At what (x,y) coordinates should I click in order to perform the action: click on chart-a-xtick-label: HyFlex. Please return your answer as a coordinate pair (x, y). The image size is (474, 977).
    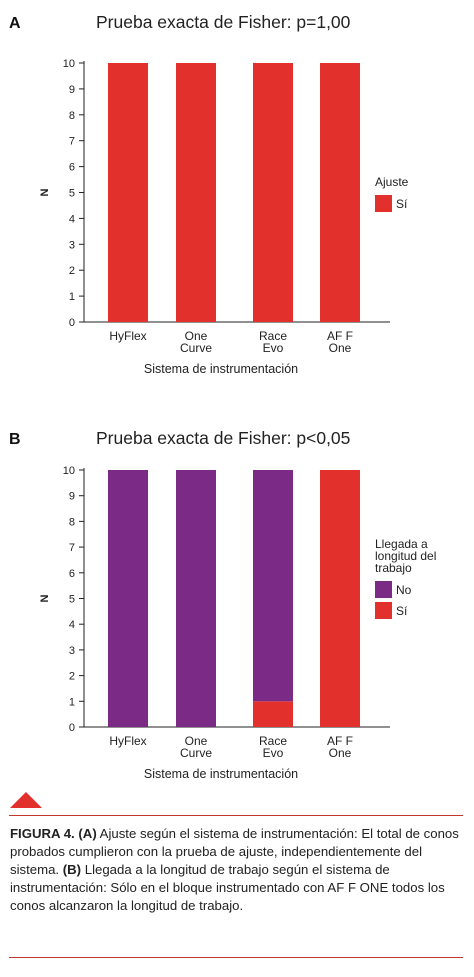
    Looking at the image, I should click on (127, 336).